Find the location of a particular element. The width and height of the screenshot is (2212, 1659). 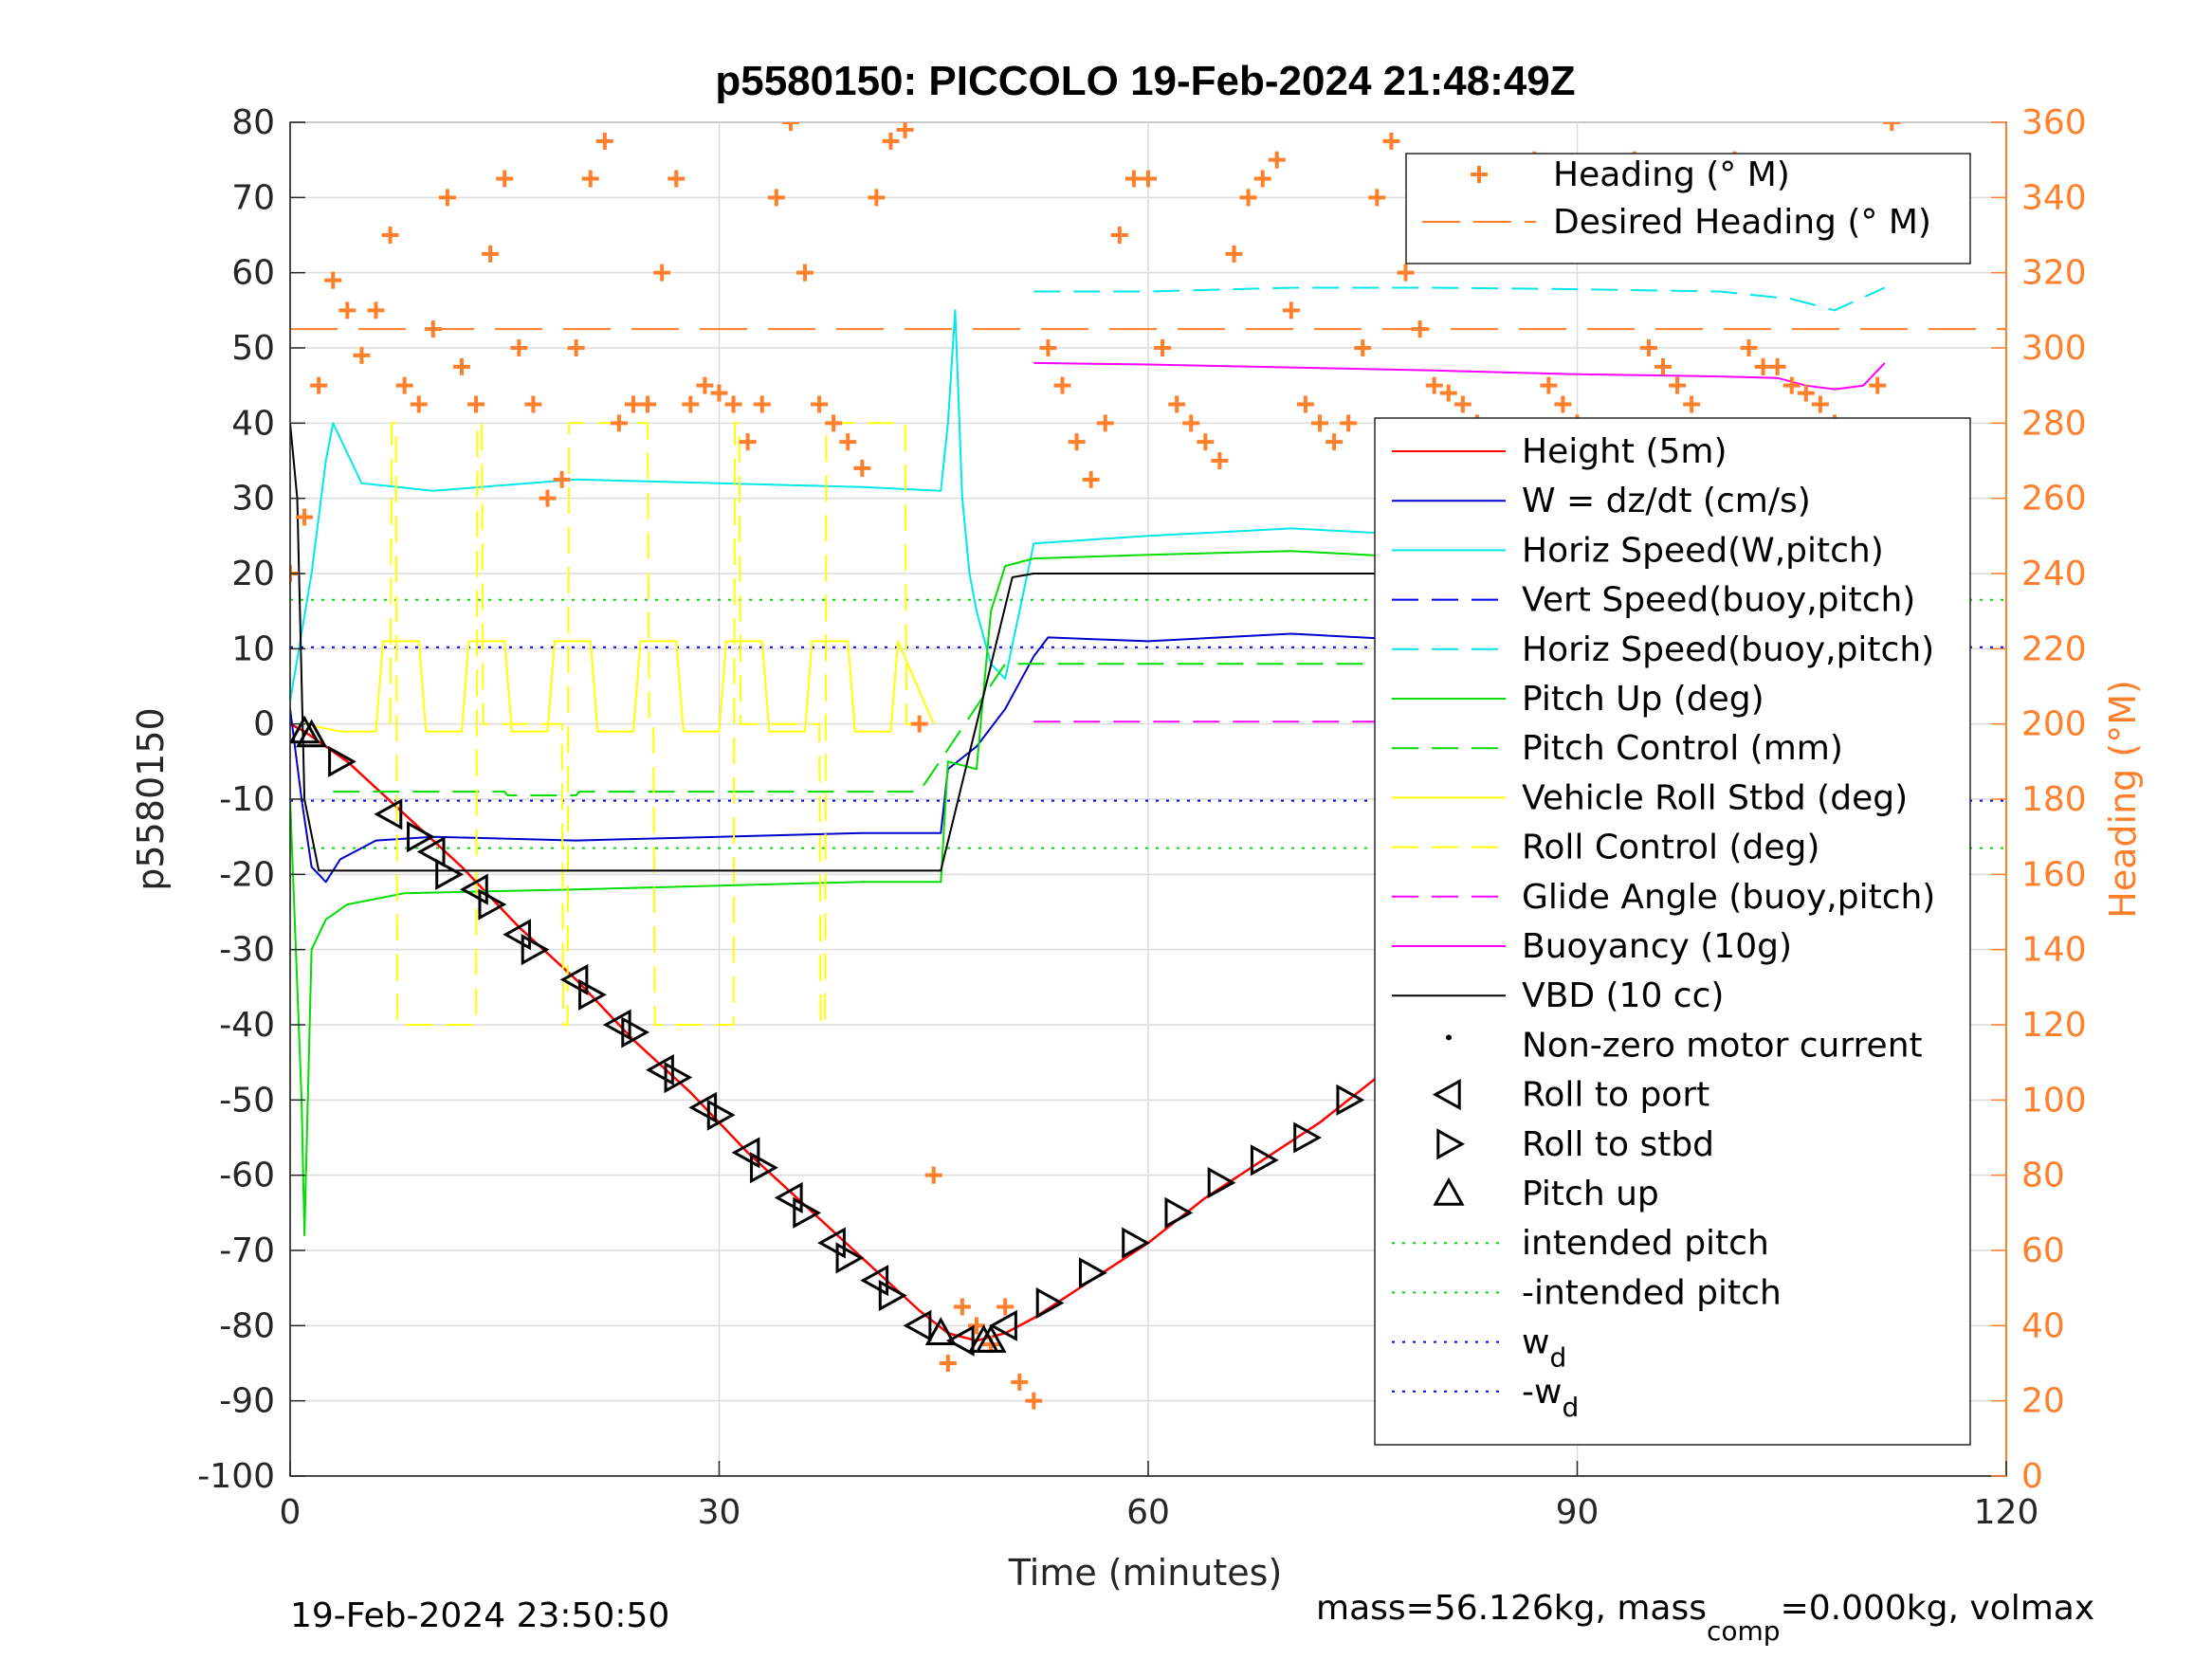

legend-label-20: -wd is located at coordinates (1550, 1398).